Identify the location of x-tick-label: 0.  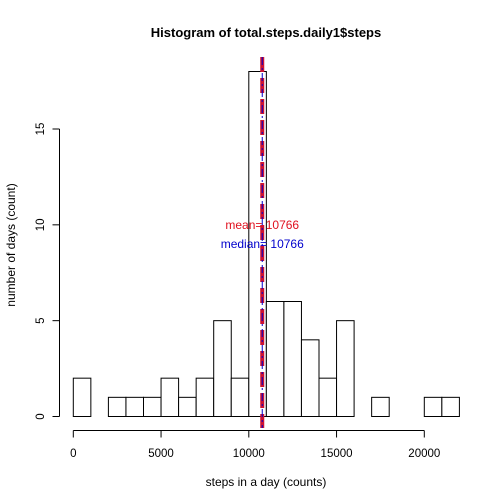
(73, 454).